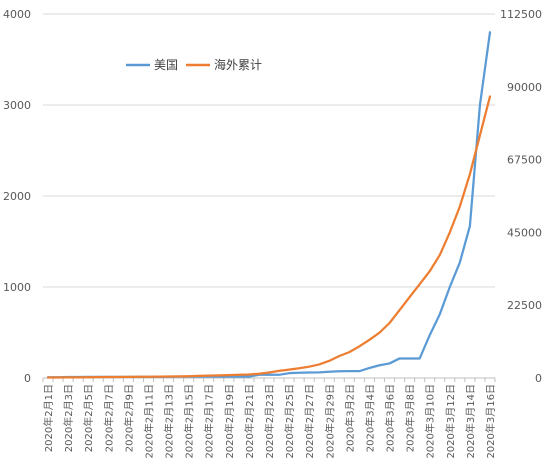 The image size is (550, 475). I want to click on x-tick-label: 2020年2月15日, so click(189, 421).